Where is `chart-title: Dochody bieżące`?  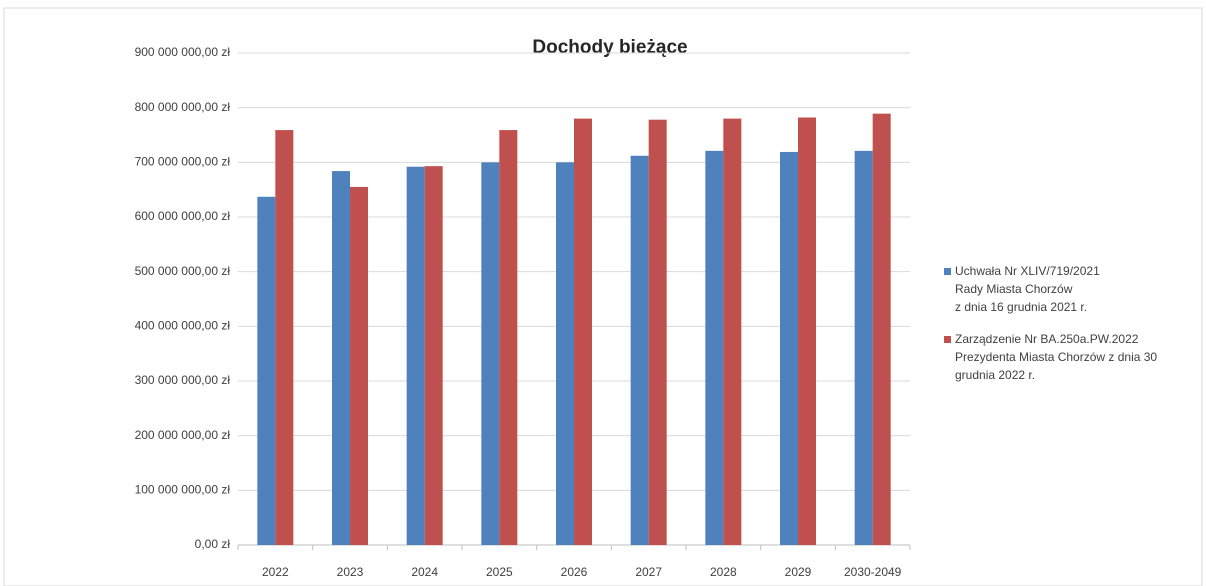 chart-title: Dochody bieżące is located at coordinates (609, 47).